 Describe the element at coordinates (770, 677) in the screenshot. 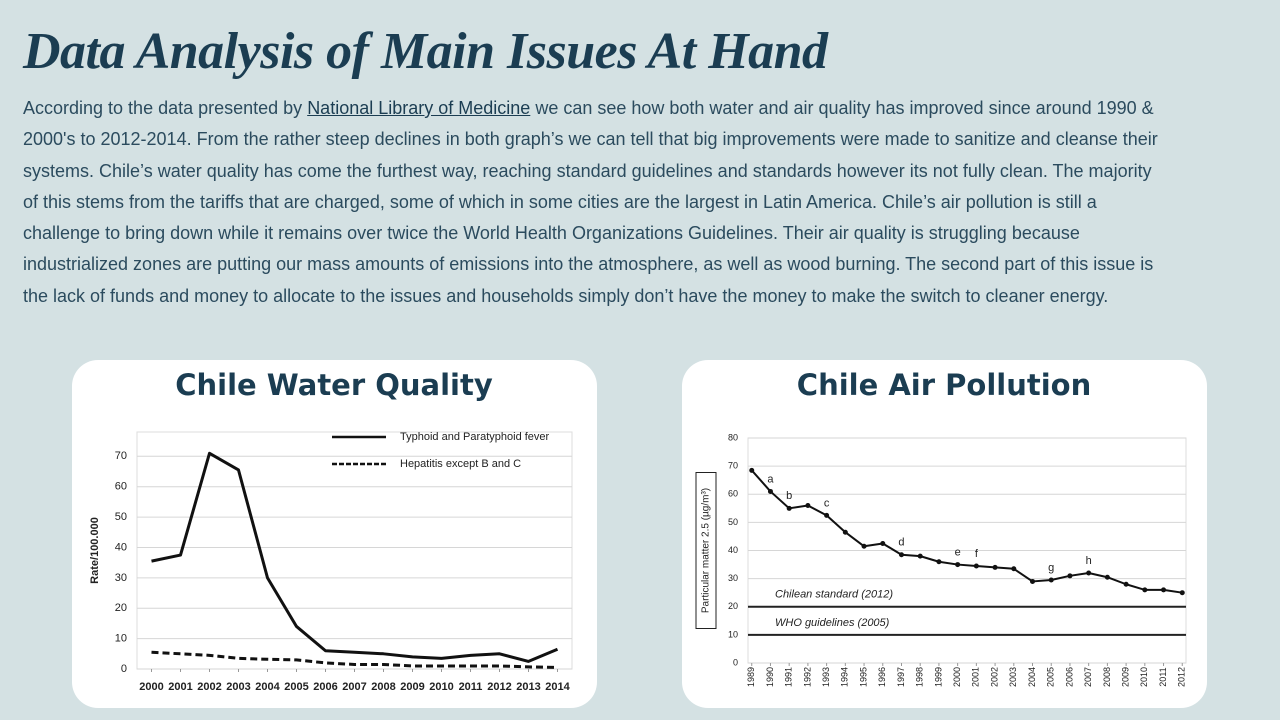

I see `x-tick-label: 1990` at that location.